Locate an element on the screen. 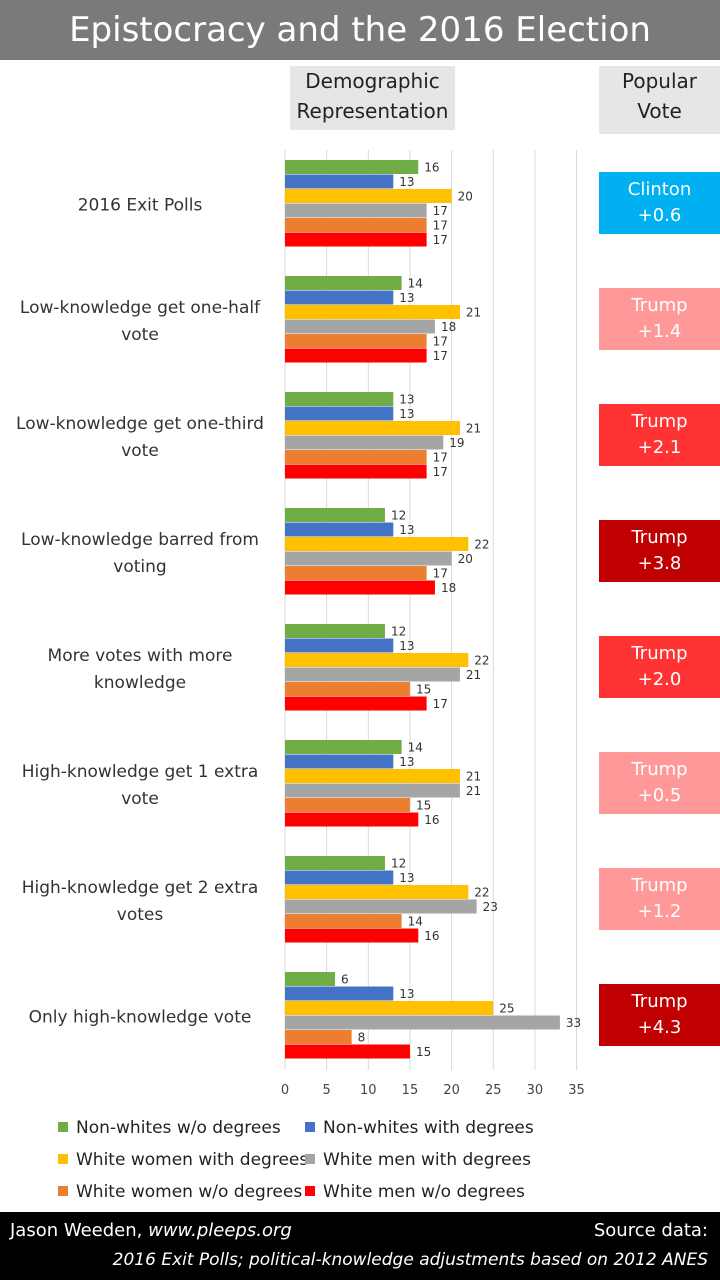 Image resolution: width=720 pixels, height=1280 pixels. x-tick-label: 35 is located at coordinates (576, 1090).